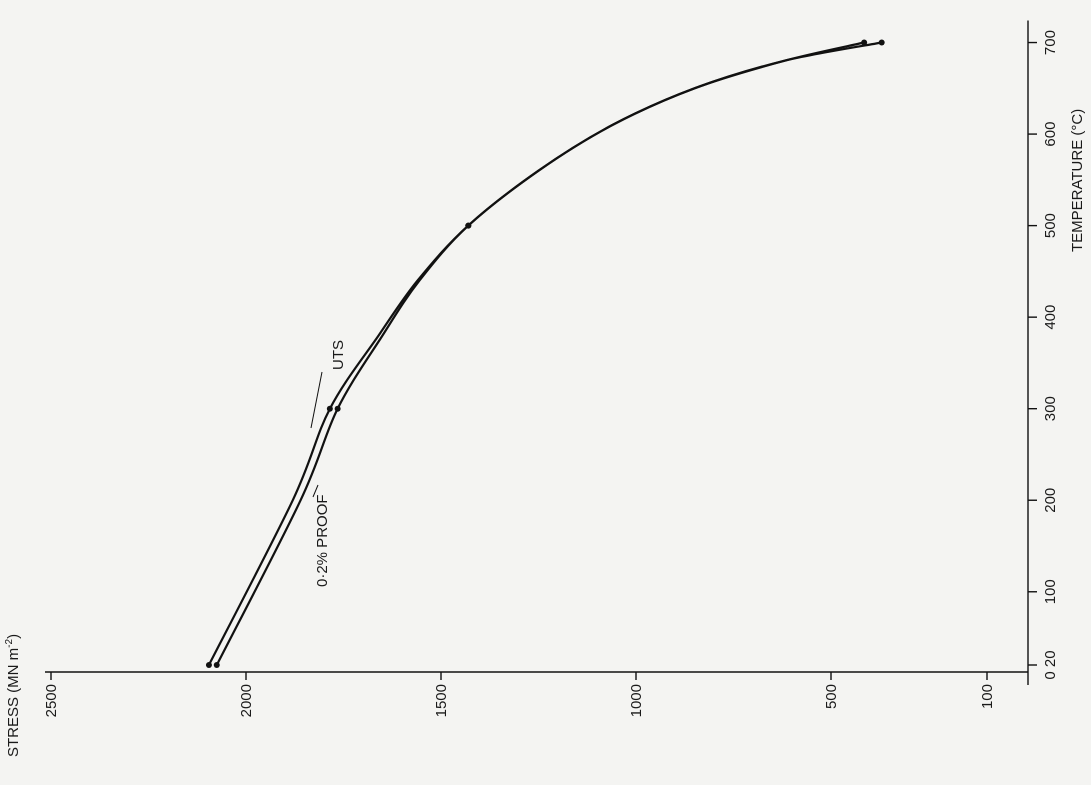 The height and width of the screenshot is (785, 1091). I want to click on y-axis-title-main: STRESS (MN m, so click(13, 702).